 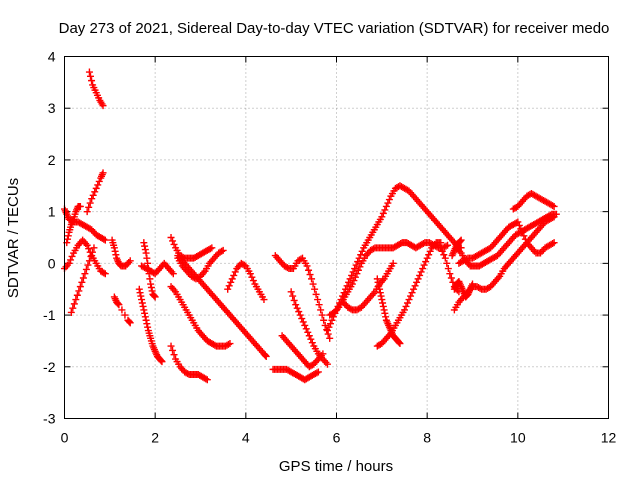 I want to click on x-axis-label: GPS time / hours, so click(x=336, y=466).